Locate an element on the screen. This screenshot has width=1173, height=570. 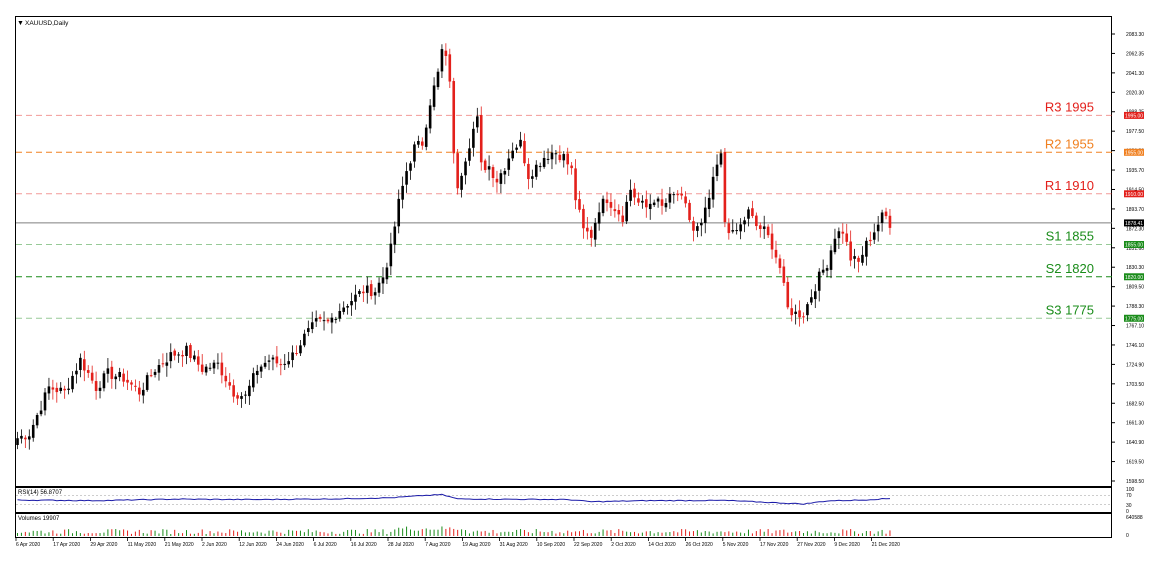
price-tick-label: 1640.90 is located at coordinates (1135, 443).